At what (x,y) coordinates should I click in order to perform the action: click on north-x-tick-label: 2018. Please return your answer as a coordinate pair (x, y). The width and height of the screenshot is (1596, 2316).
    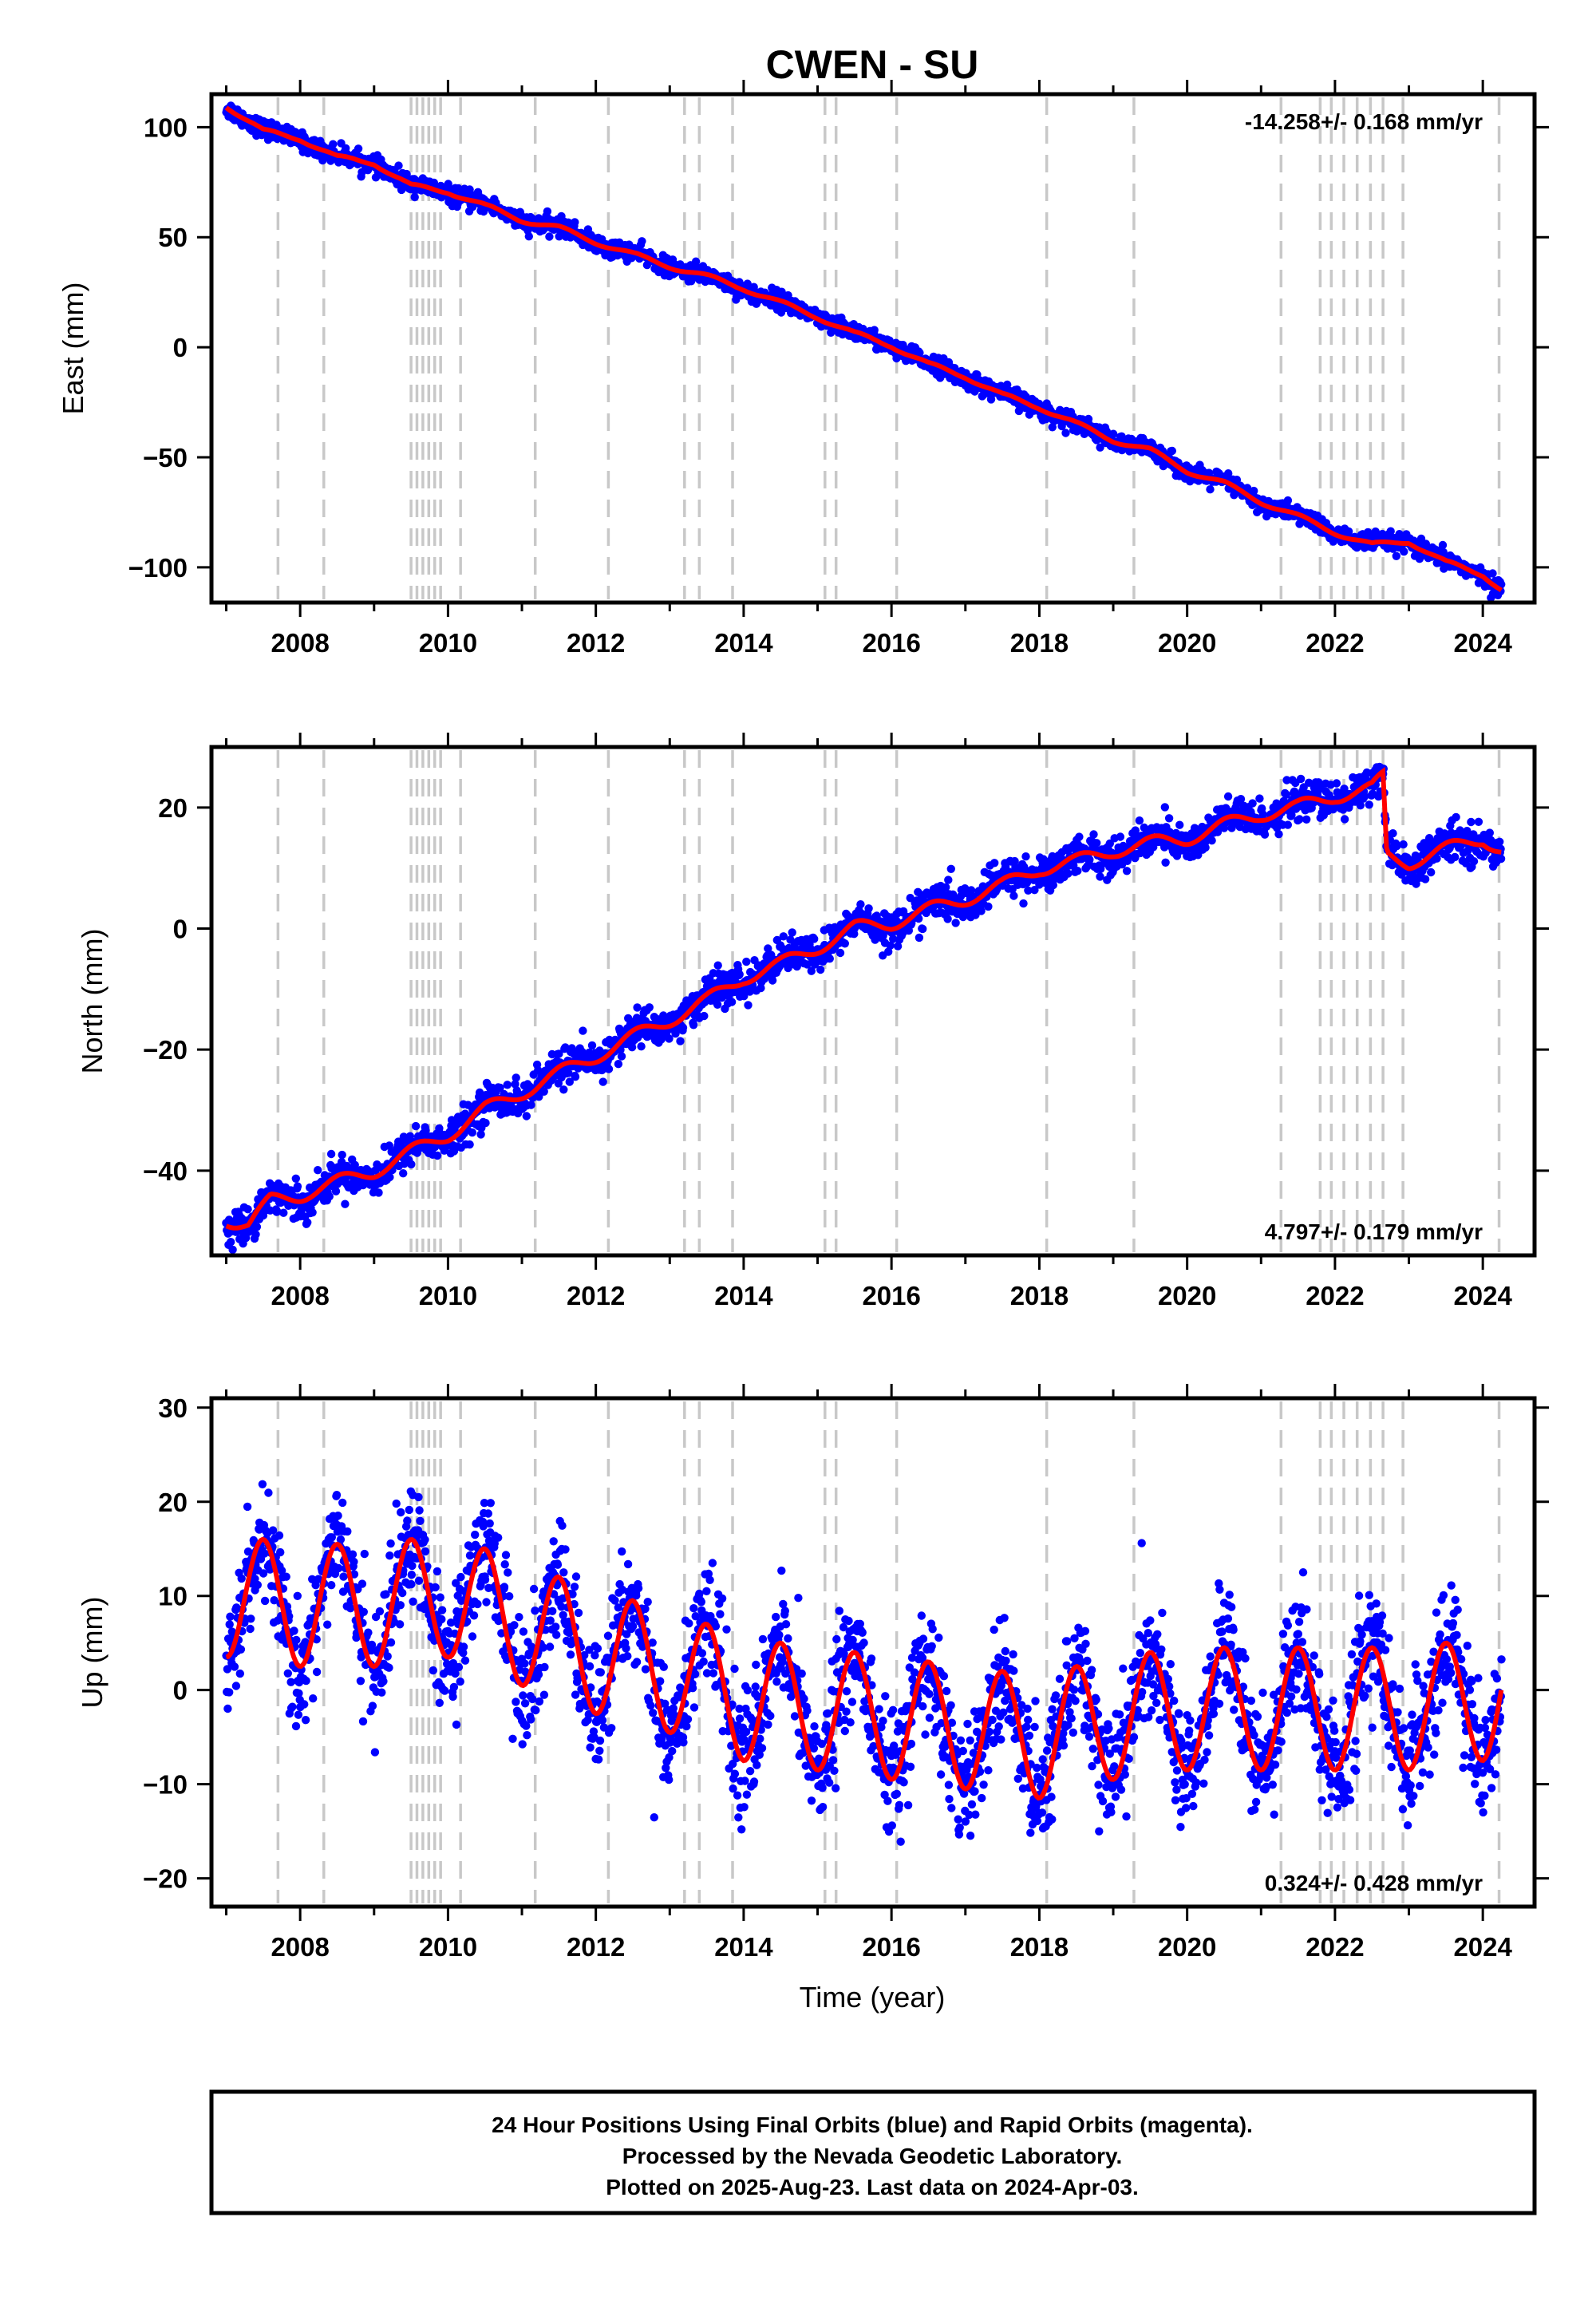
    Looking at the image, I should click on (1039, 1295).